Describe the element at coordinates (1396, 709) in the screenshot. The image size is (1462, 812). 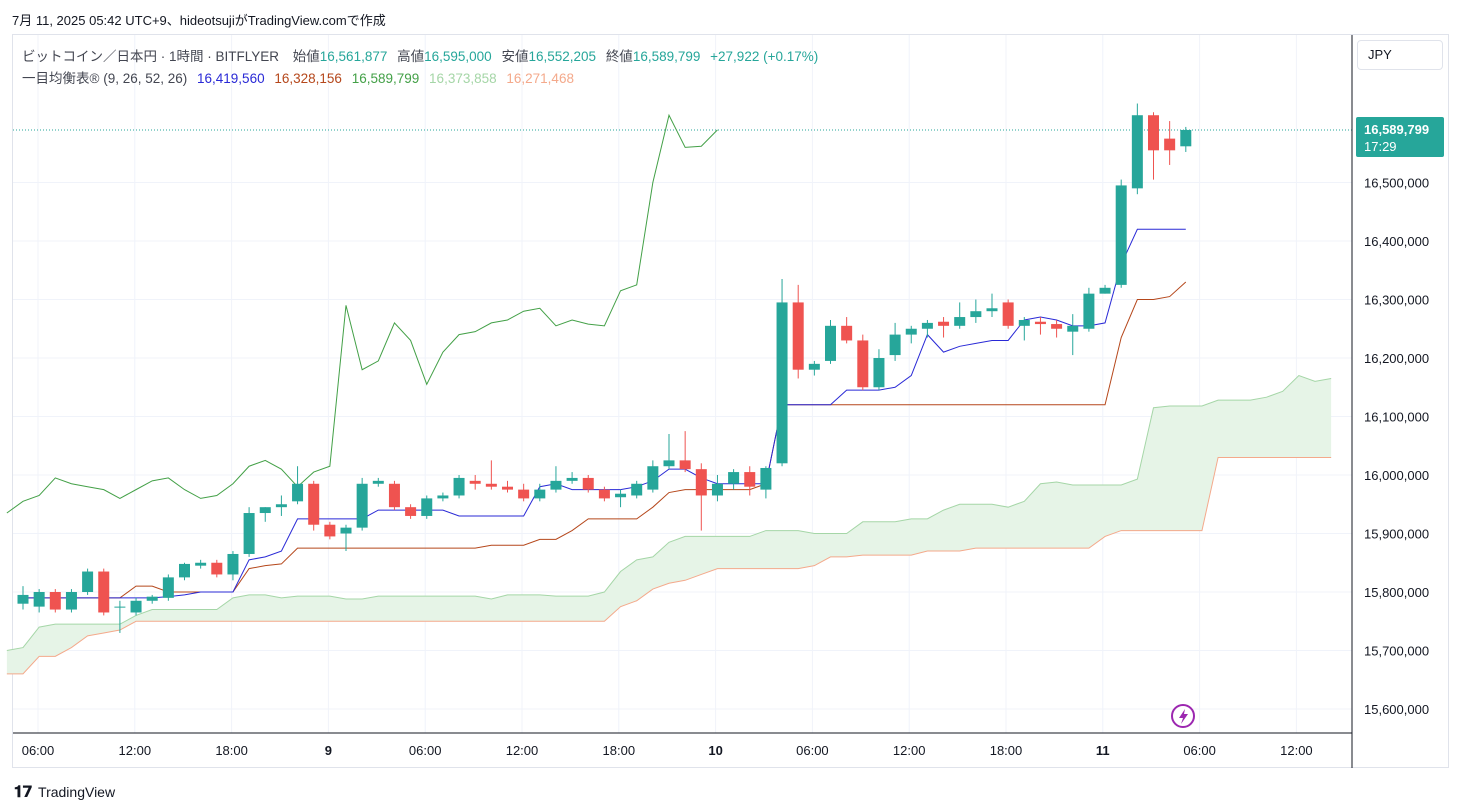
I see `price-tick-label: 15,600,000` at that location.